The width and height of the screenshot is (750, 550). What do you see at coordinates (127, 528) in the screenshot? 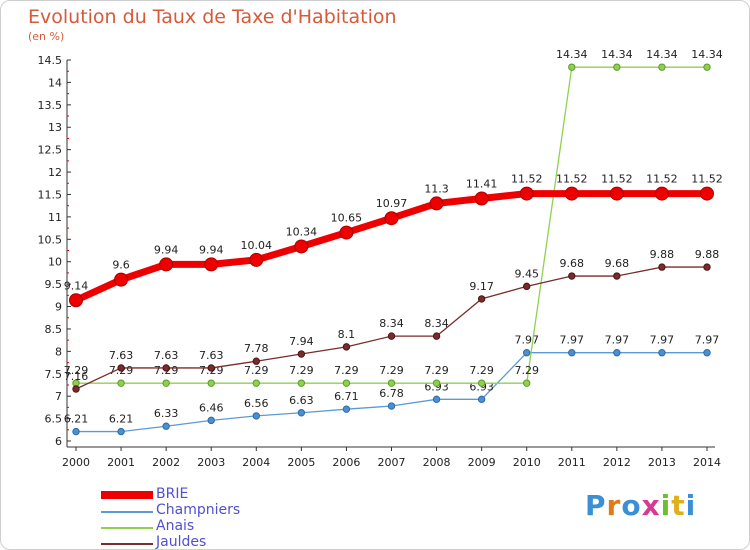
I see `legend-swatch-anais` at bounding box center [127, 528].